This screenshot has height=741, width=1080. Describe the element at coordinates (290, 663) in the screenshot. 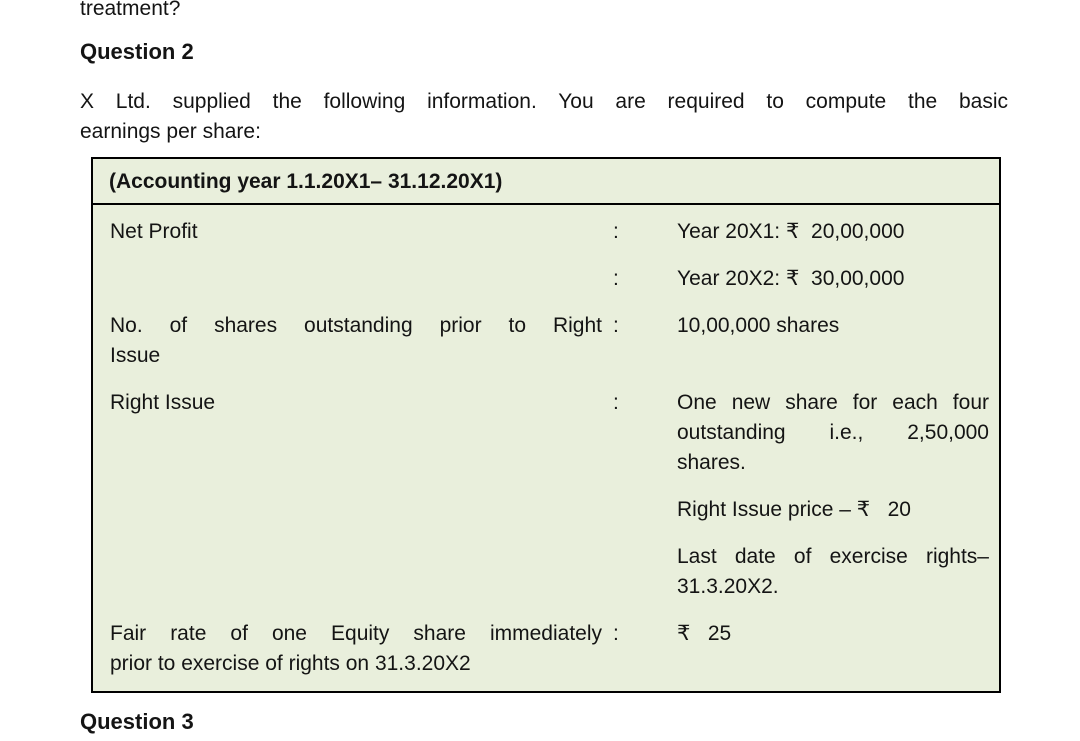

I see `row-label-line: prior to exercise of rights on 31.3.20X2` at that location.